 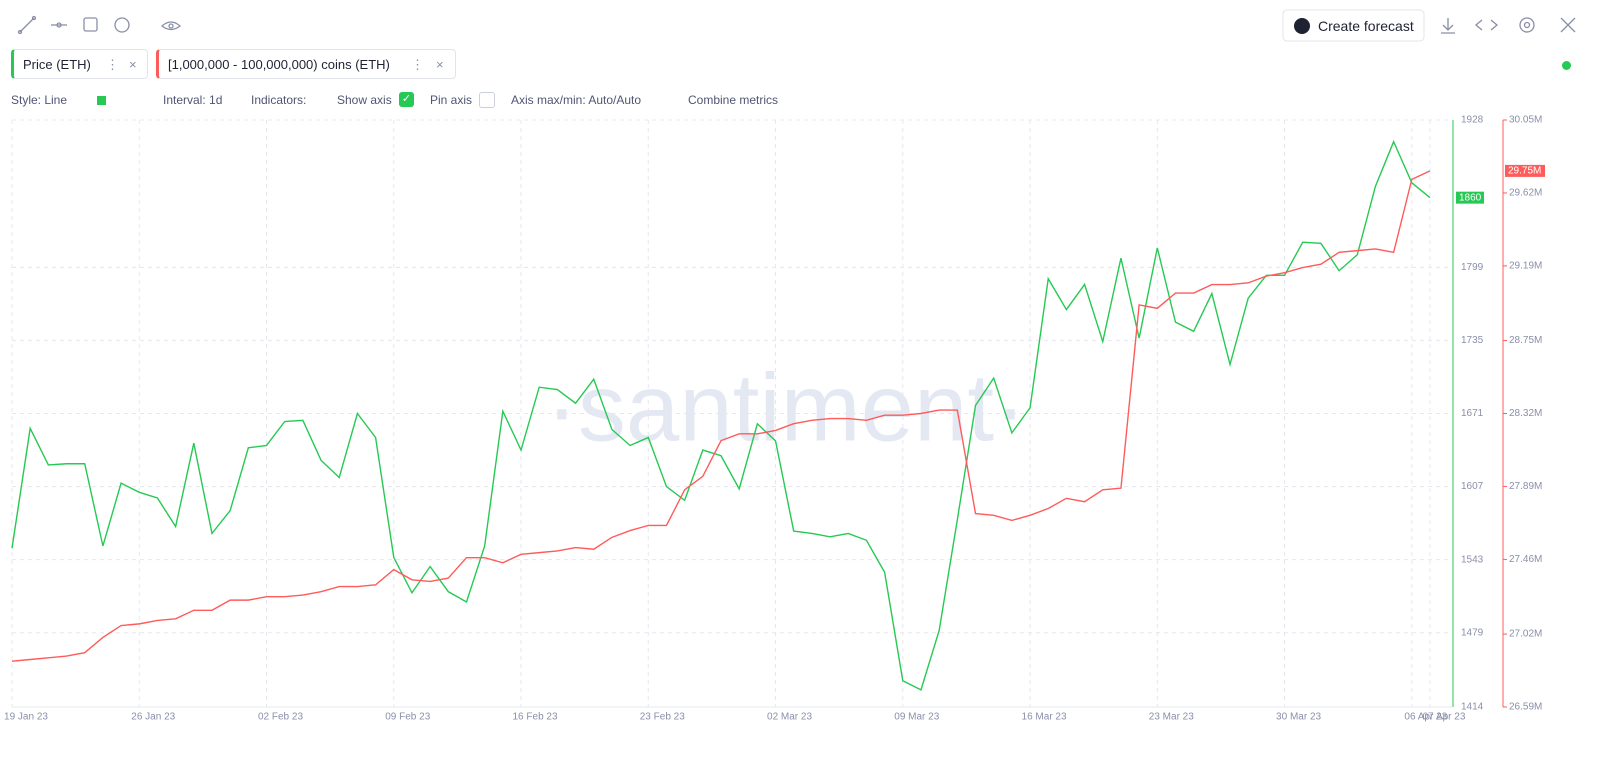 What do you see at coordinates (1472, 486) in the screenshot?
I see `y-tick-label: 1607` at bounding box center [1472, 486].